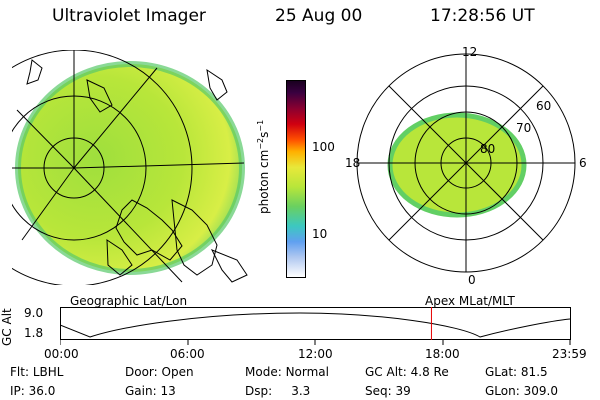 This screenshot has height=400, width=600. Describe the element at coordinates (457, 165) in the screenshot. I see `auroral-oval` at that location.